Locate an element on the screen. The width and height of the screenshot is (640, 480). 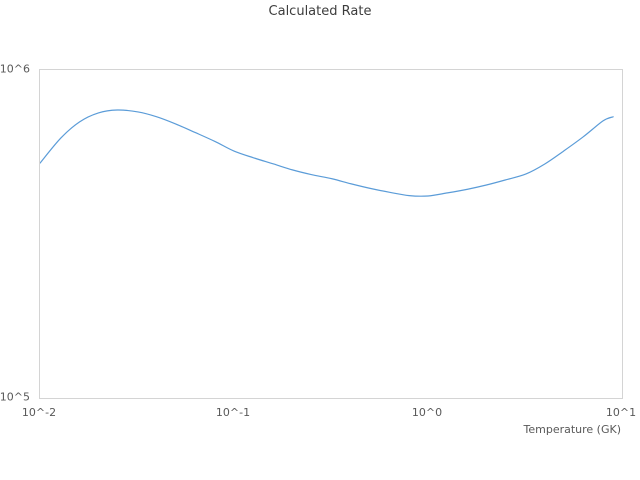
x-tick-label: 10^-1 is located at coordinates (233, 412).